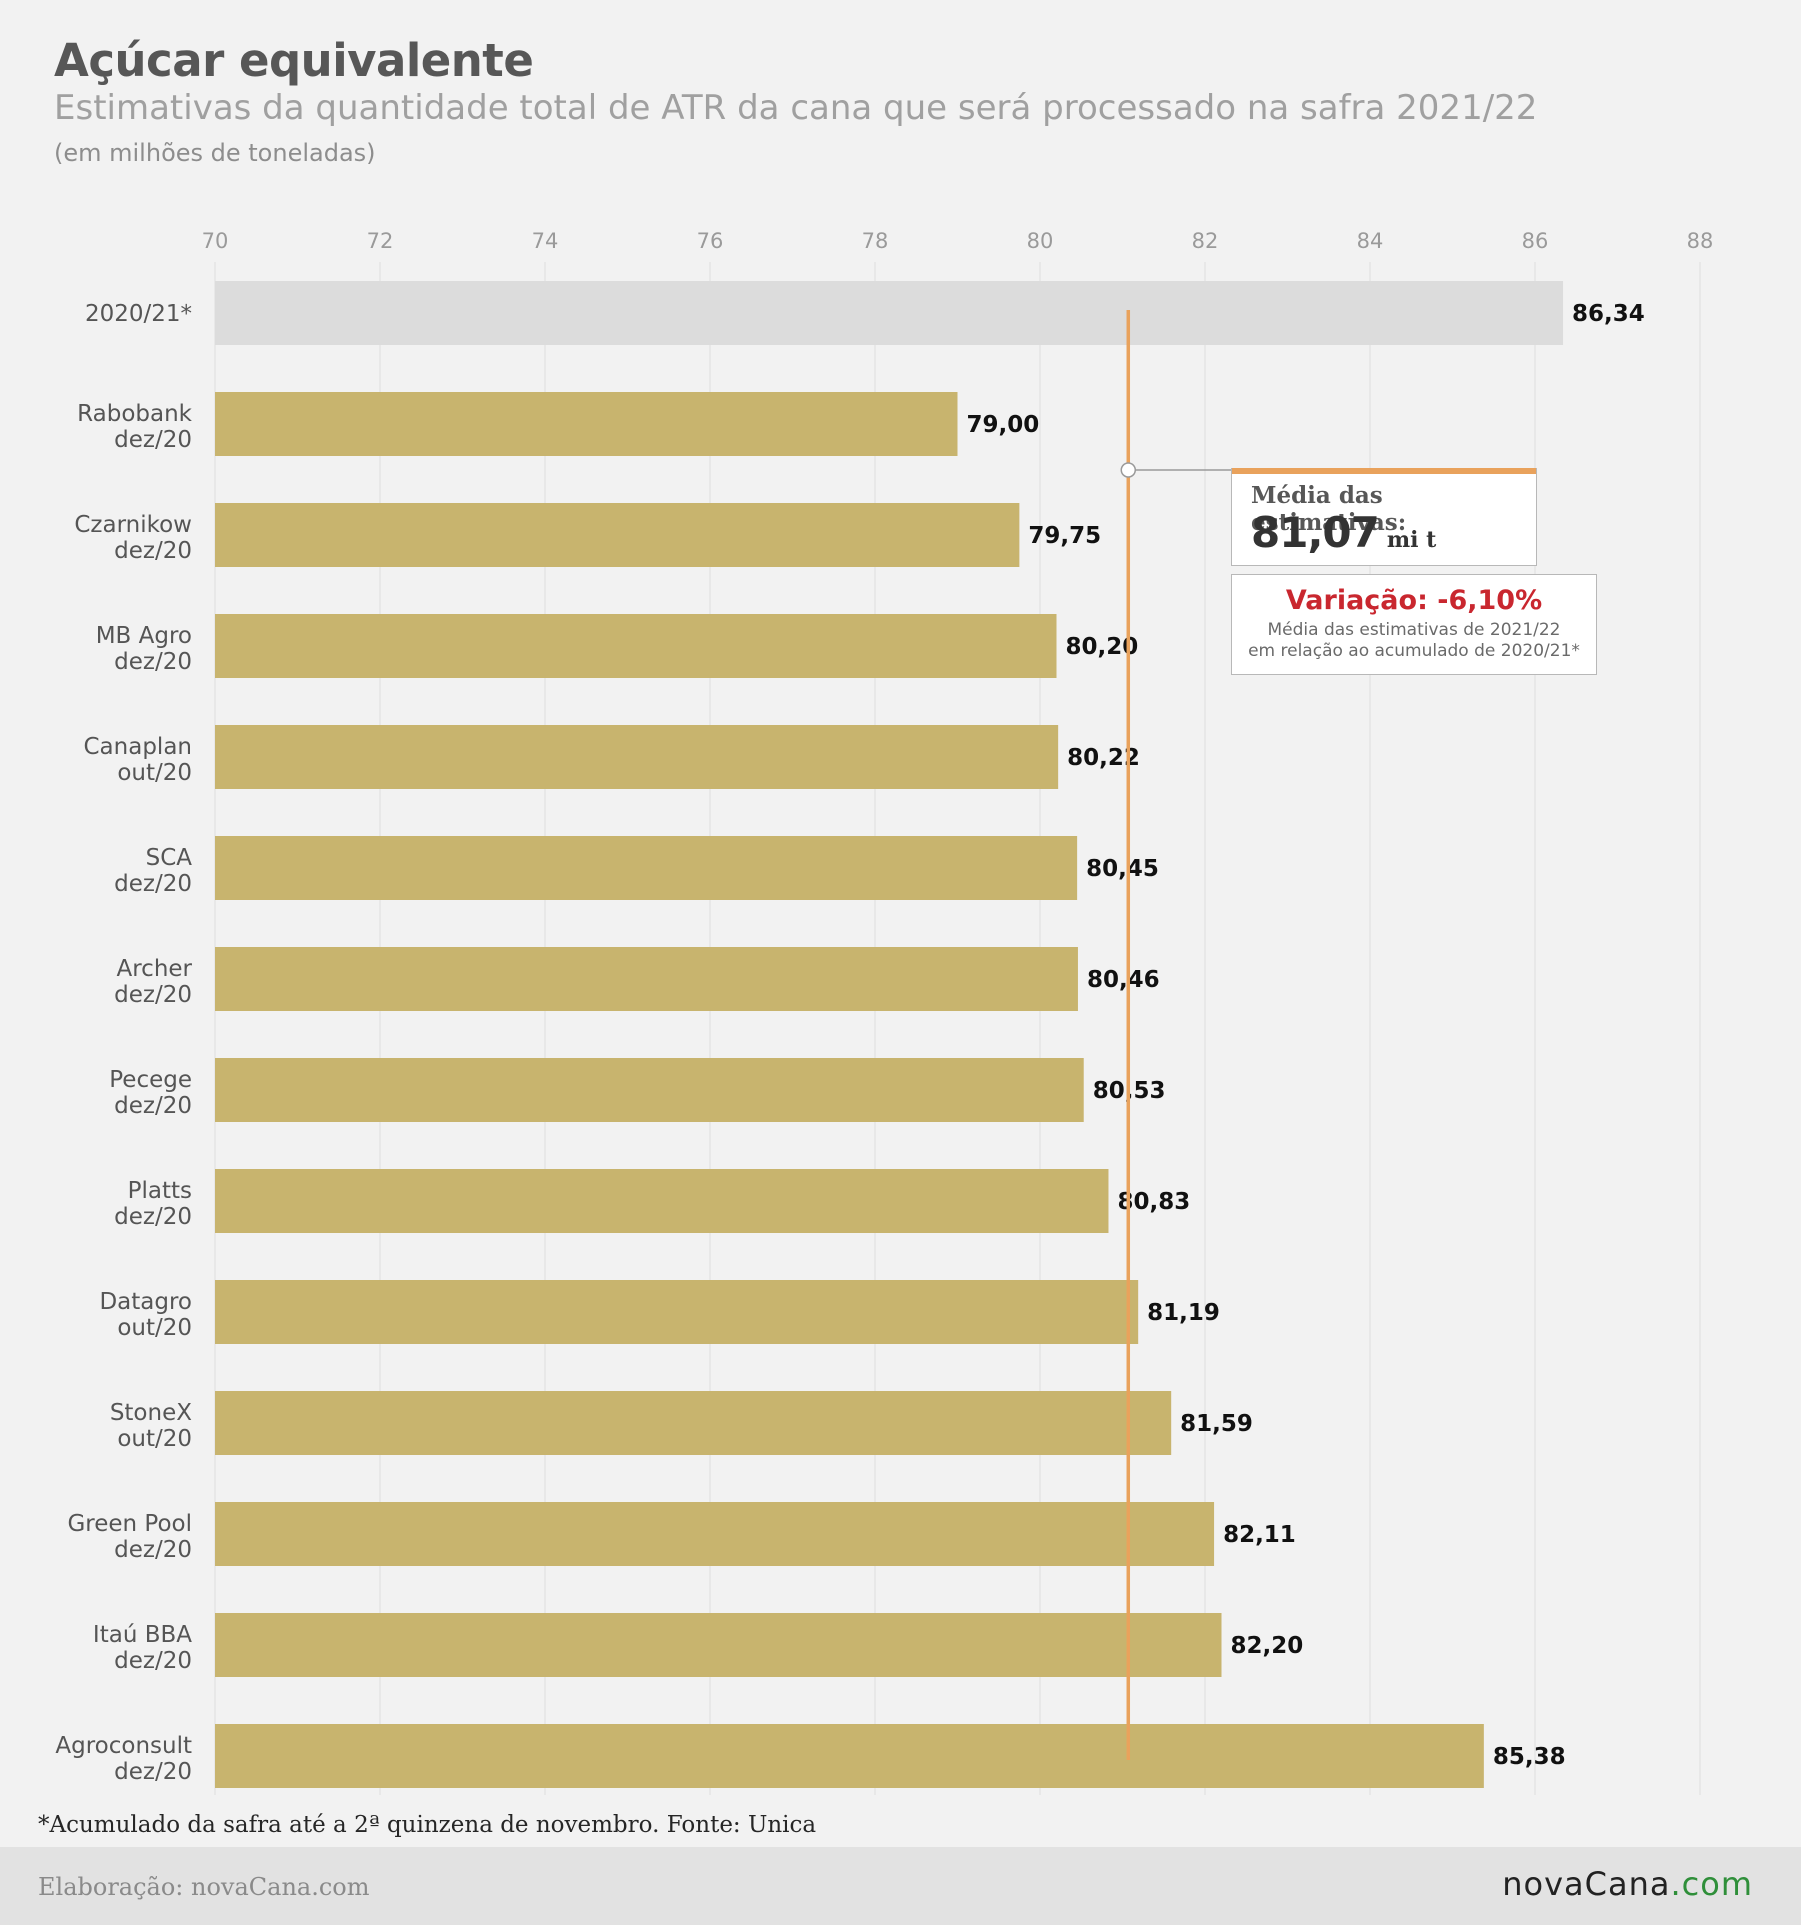 Image resolution: width=1801 pixels, height=1925 pixels. I want to click on value-label-12: 82,20, so click(1267, 1646).